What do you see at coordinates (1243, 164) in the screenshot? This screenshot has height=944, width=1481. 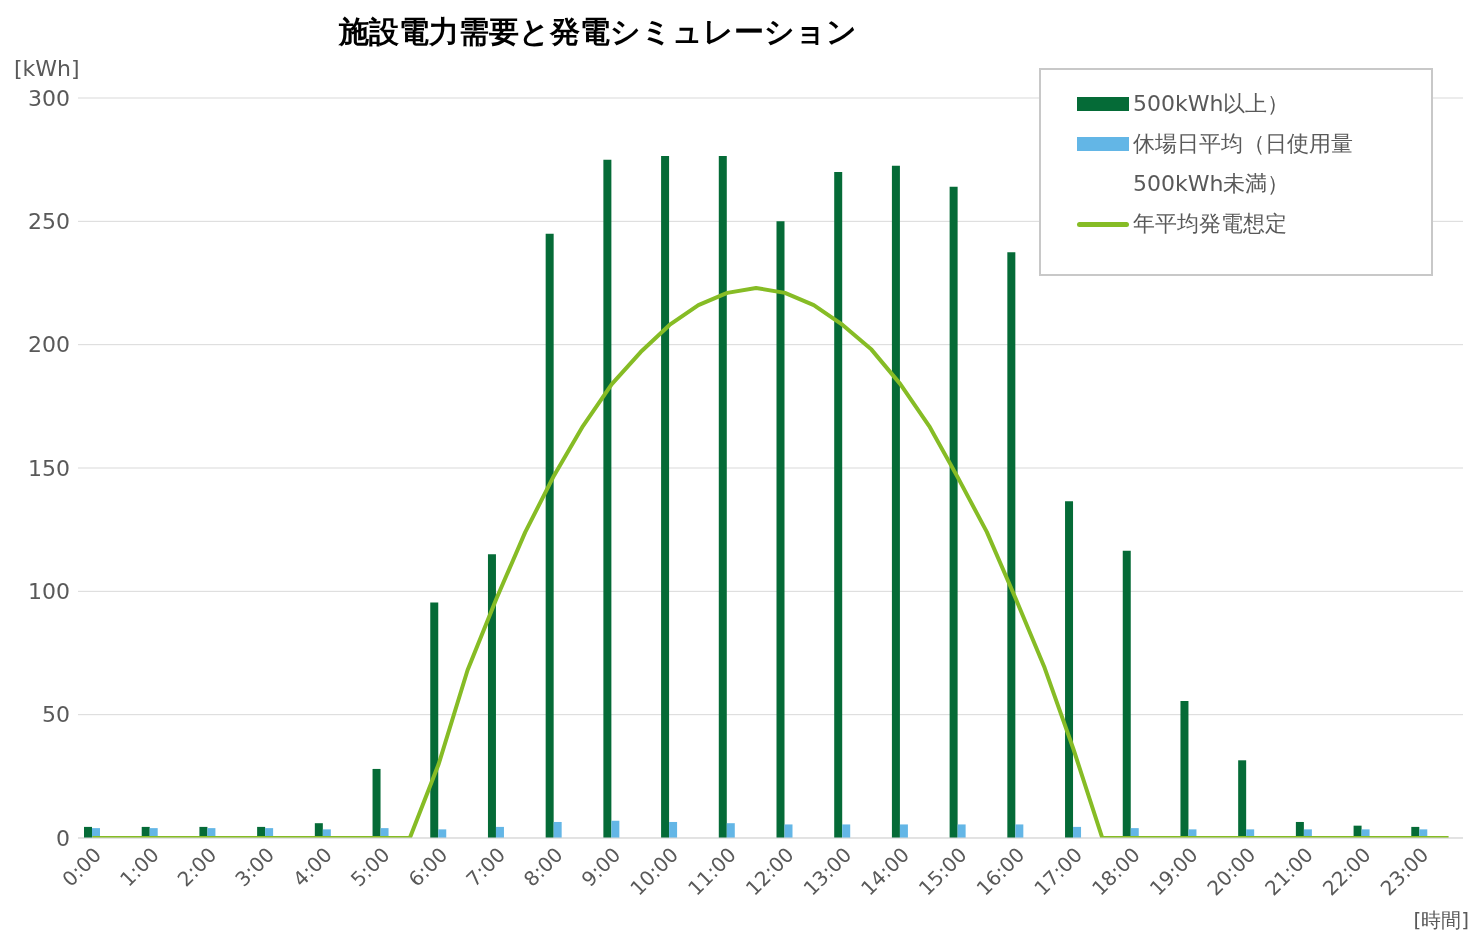 I see `legend-label: 休場日平均（日使用量500kWh未満）` at bounding box center [1243, 164].